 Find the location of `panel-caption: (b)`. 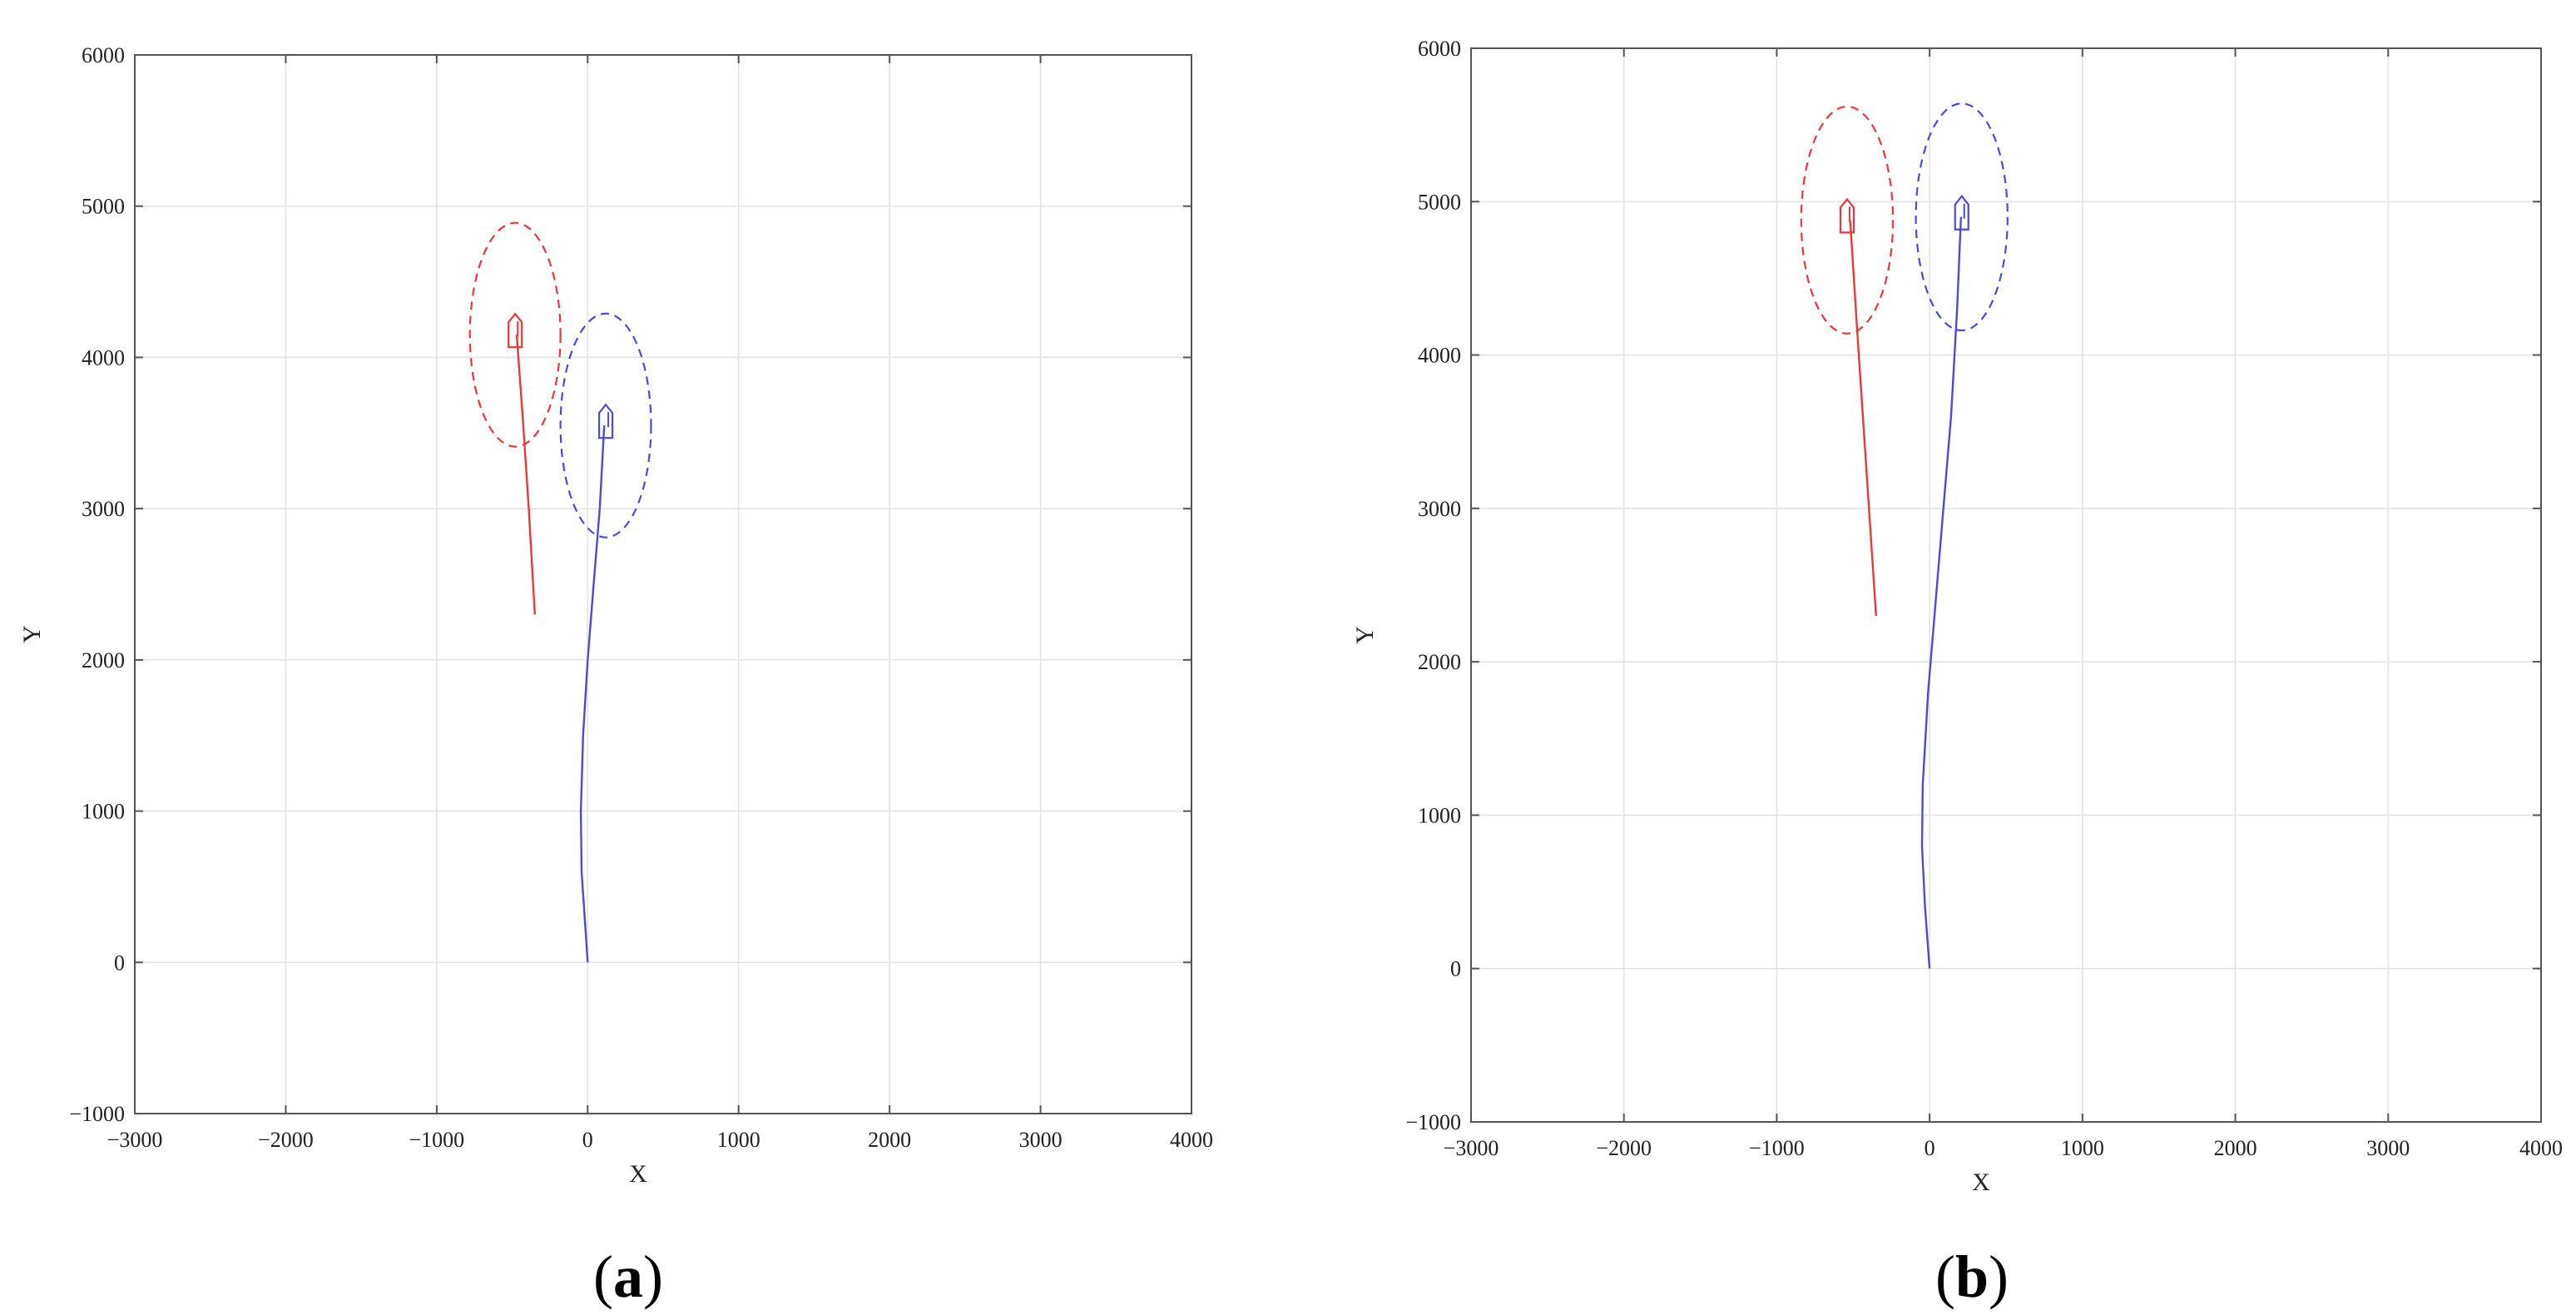

panel-caption: (b) is located at coordinates (1972, 1276).